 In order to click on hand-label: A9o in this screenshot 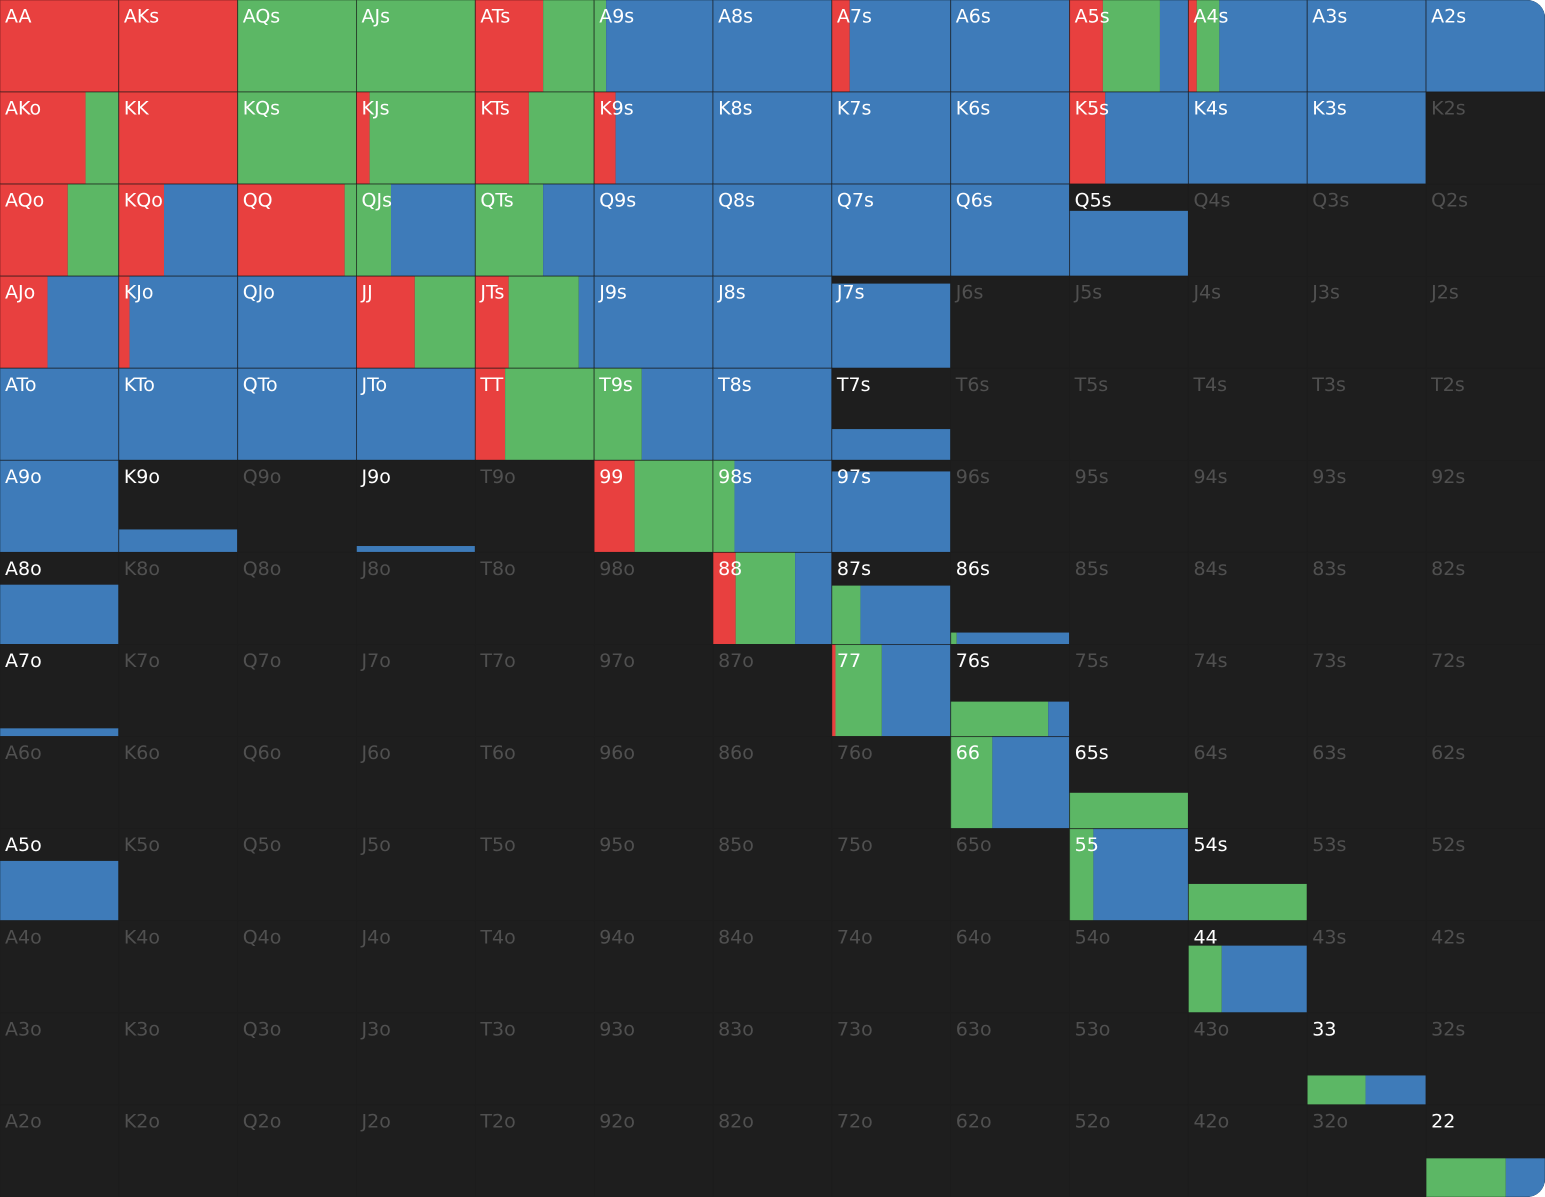, I will do `click(23, 477)`.